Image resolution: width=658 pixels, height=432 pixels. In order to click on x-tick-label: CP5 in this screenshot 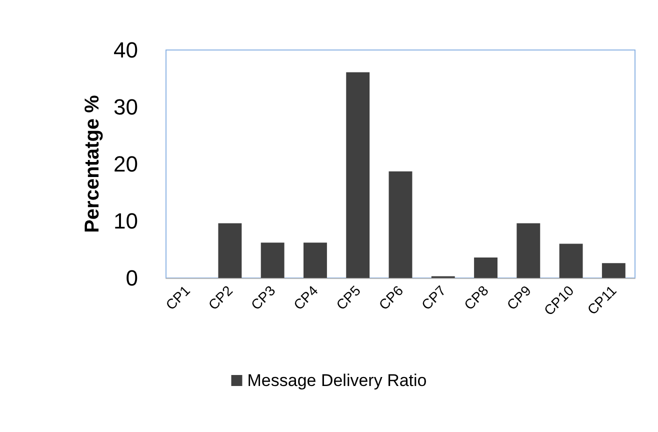, I will do `click(348, 297)`.